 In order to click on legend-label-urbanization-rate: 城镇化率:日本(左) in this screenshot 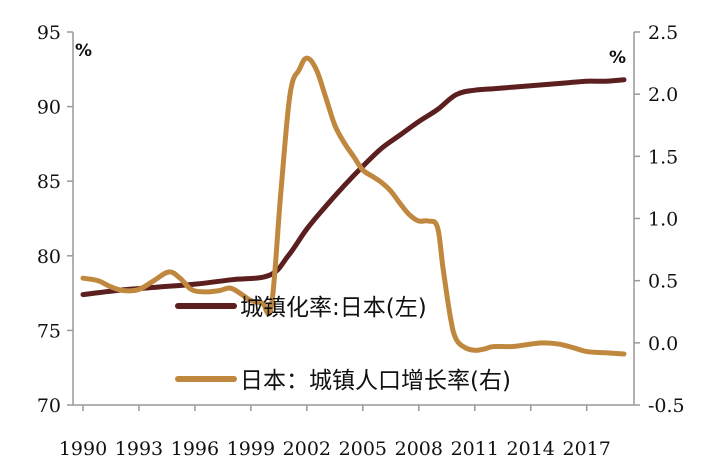, I will do `click(333, 308)`.